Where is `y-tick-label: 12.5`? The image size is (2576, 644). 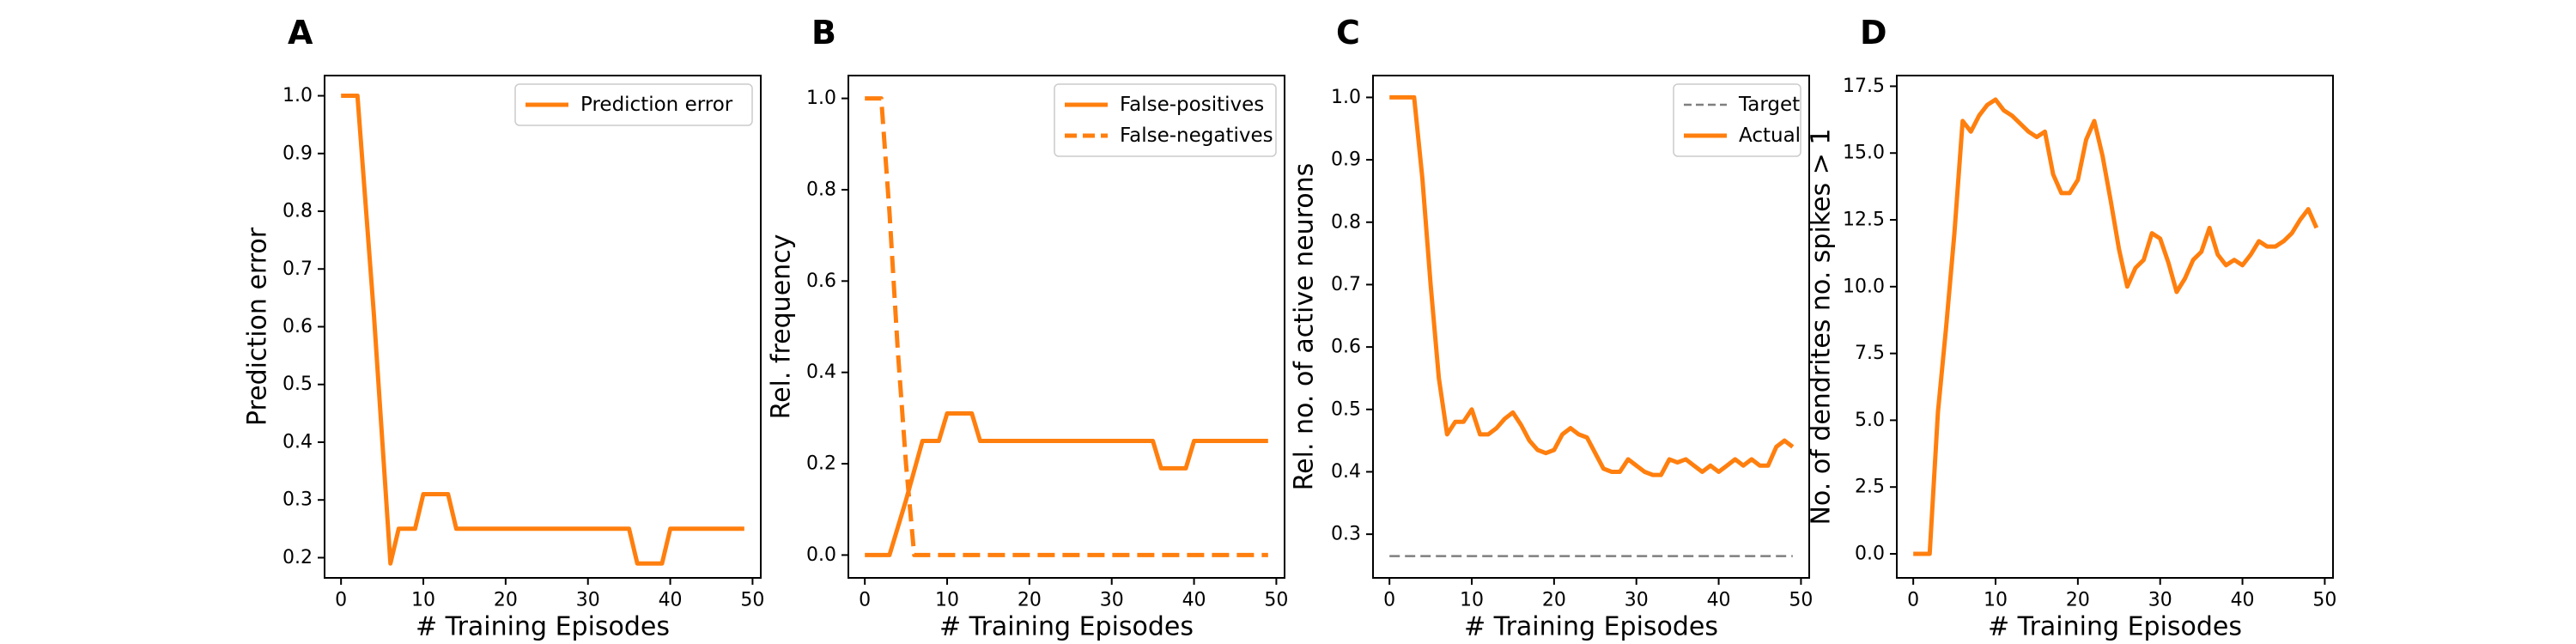
y-tick-label: 12.5 is located at coordinates (1864, 220).